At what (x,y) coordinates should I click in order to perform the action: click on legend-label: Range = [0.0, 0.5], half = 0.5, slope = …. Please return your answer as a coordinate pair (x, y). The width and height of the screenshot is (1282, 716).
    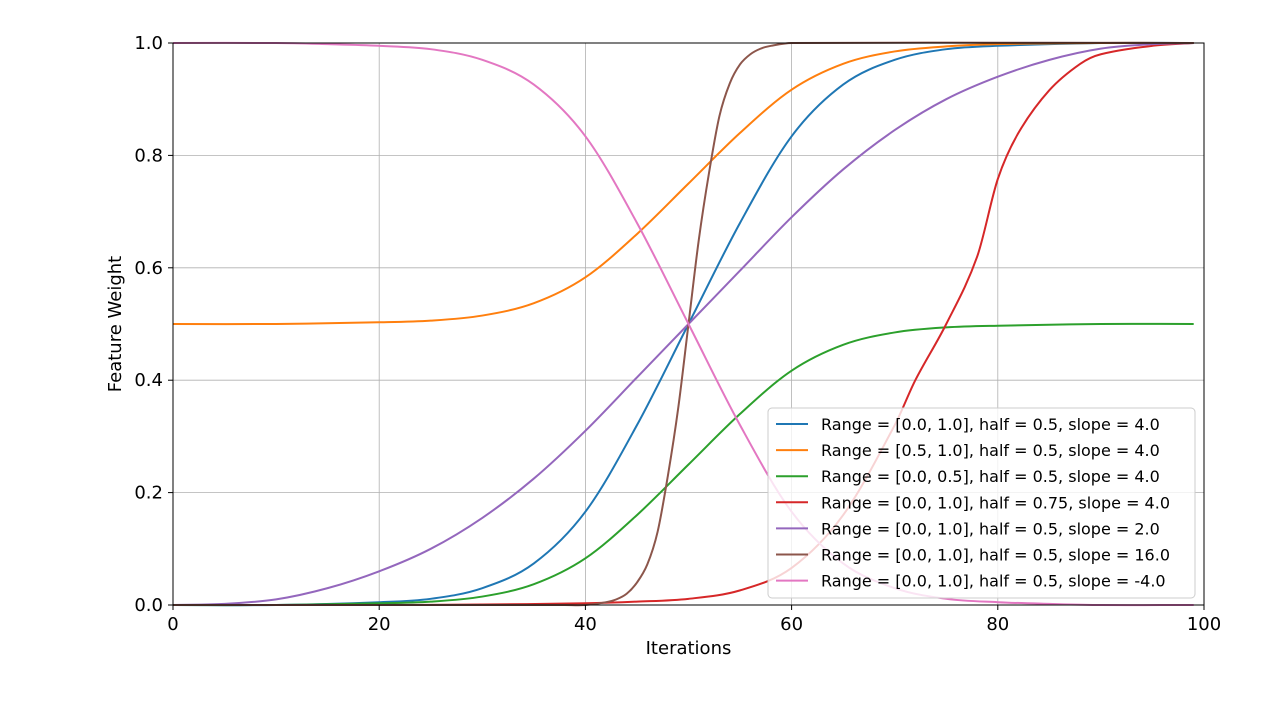
    Looking at the image, I should click on (990, 476).